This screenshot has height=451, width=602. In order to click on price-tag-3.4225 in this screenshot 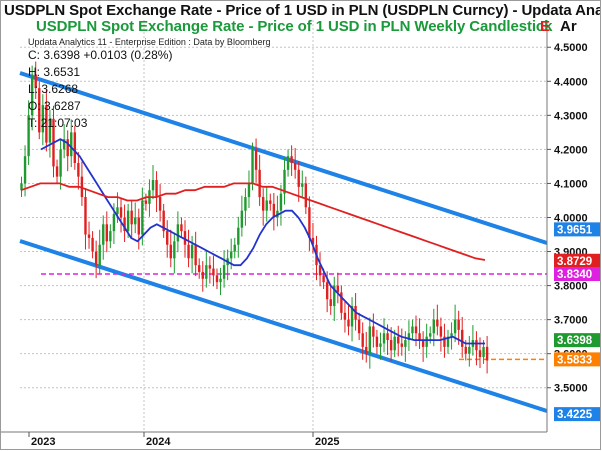, I will do `click(577, 414)`.